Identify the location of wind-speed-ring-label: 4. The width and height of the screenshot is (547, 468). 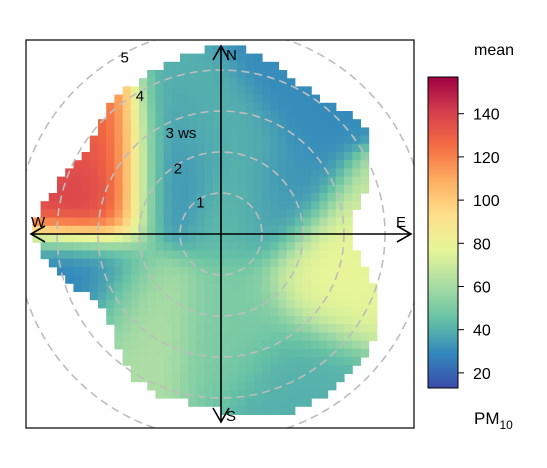
(140, 96).